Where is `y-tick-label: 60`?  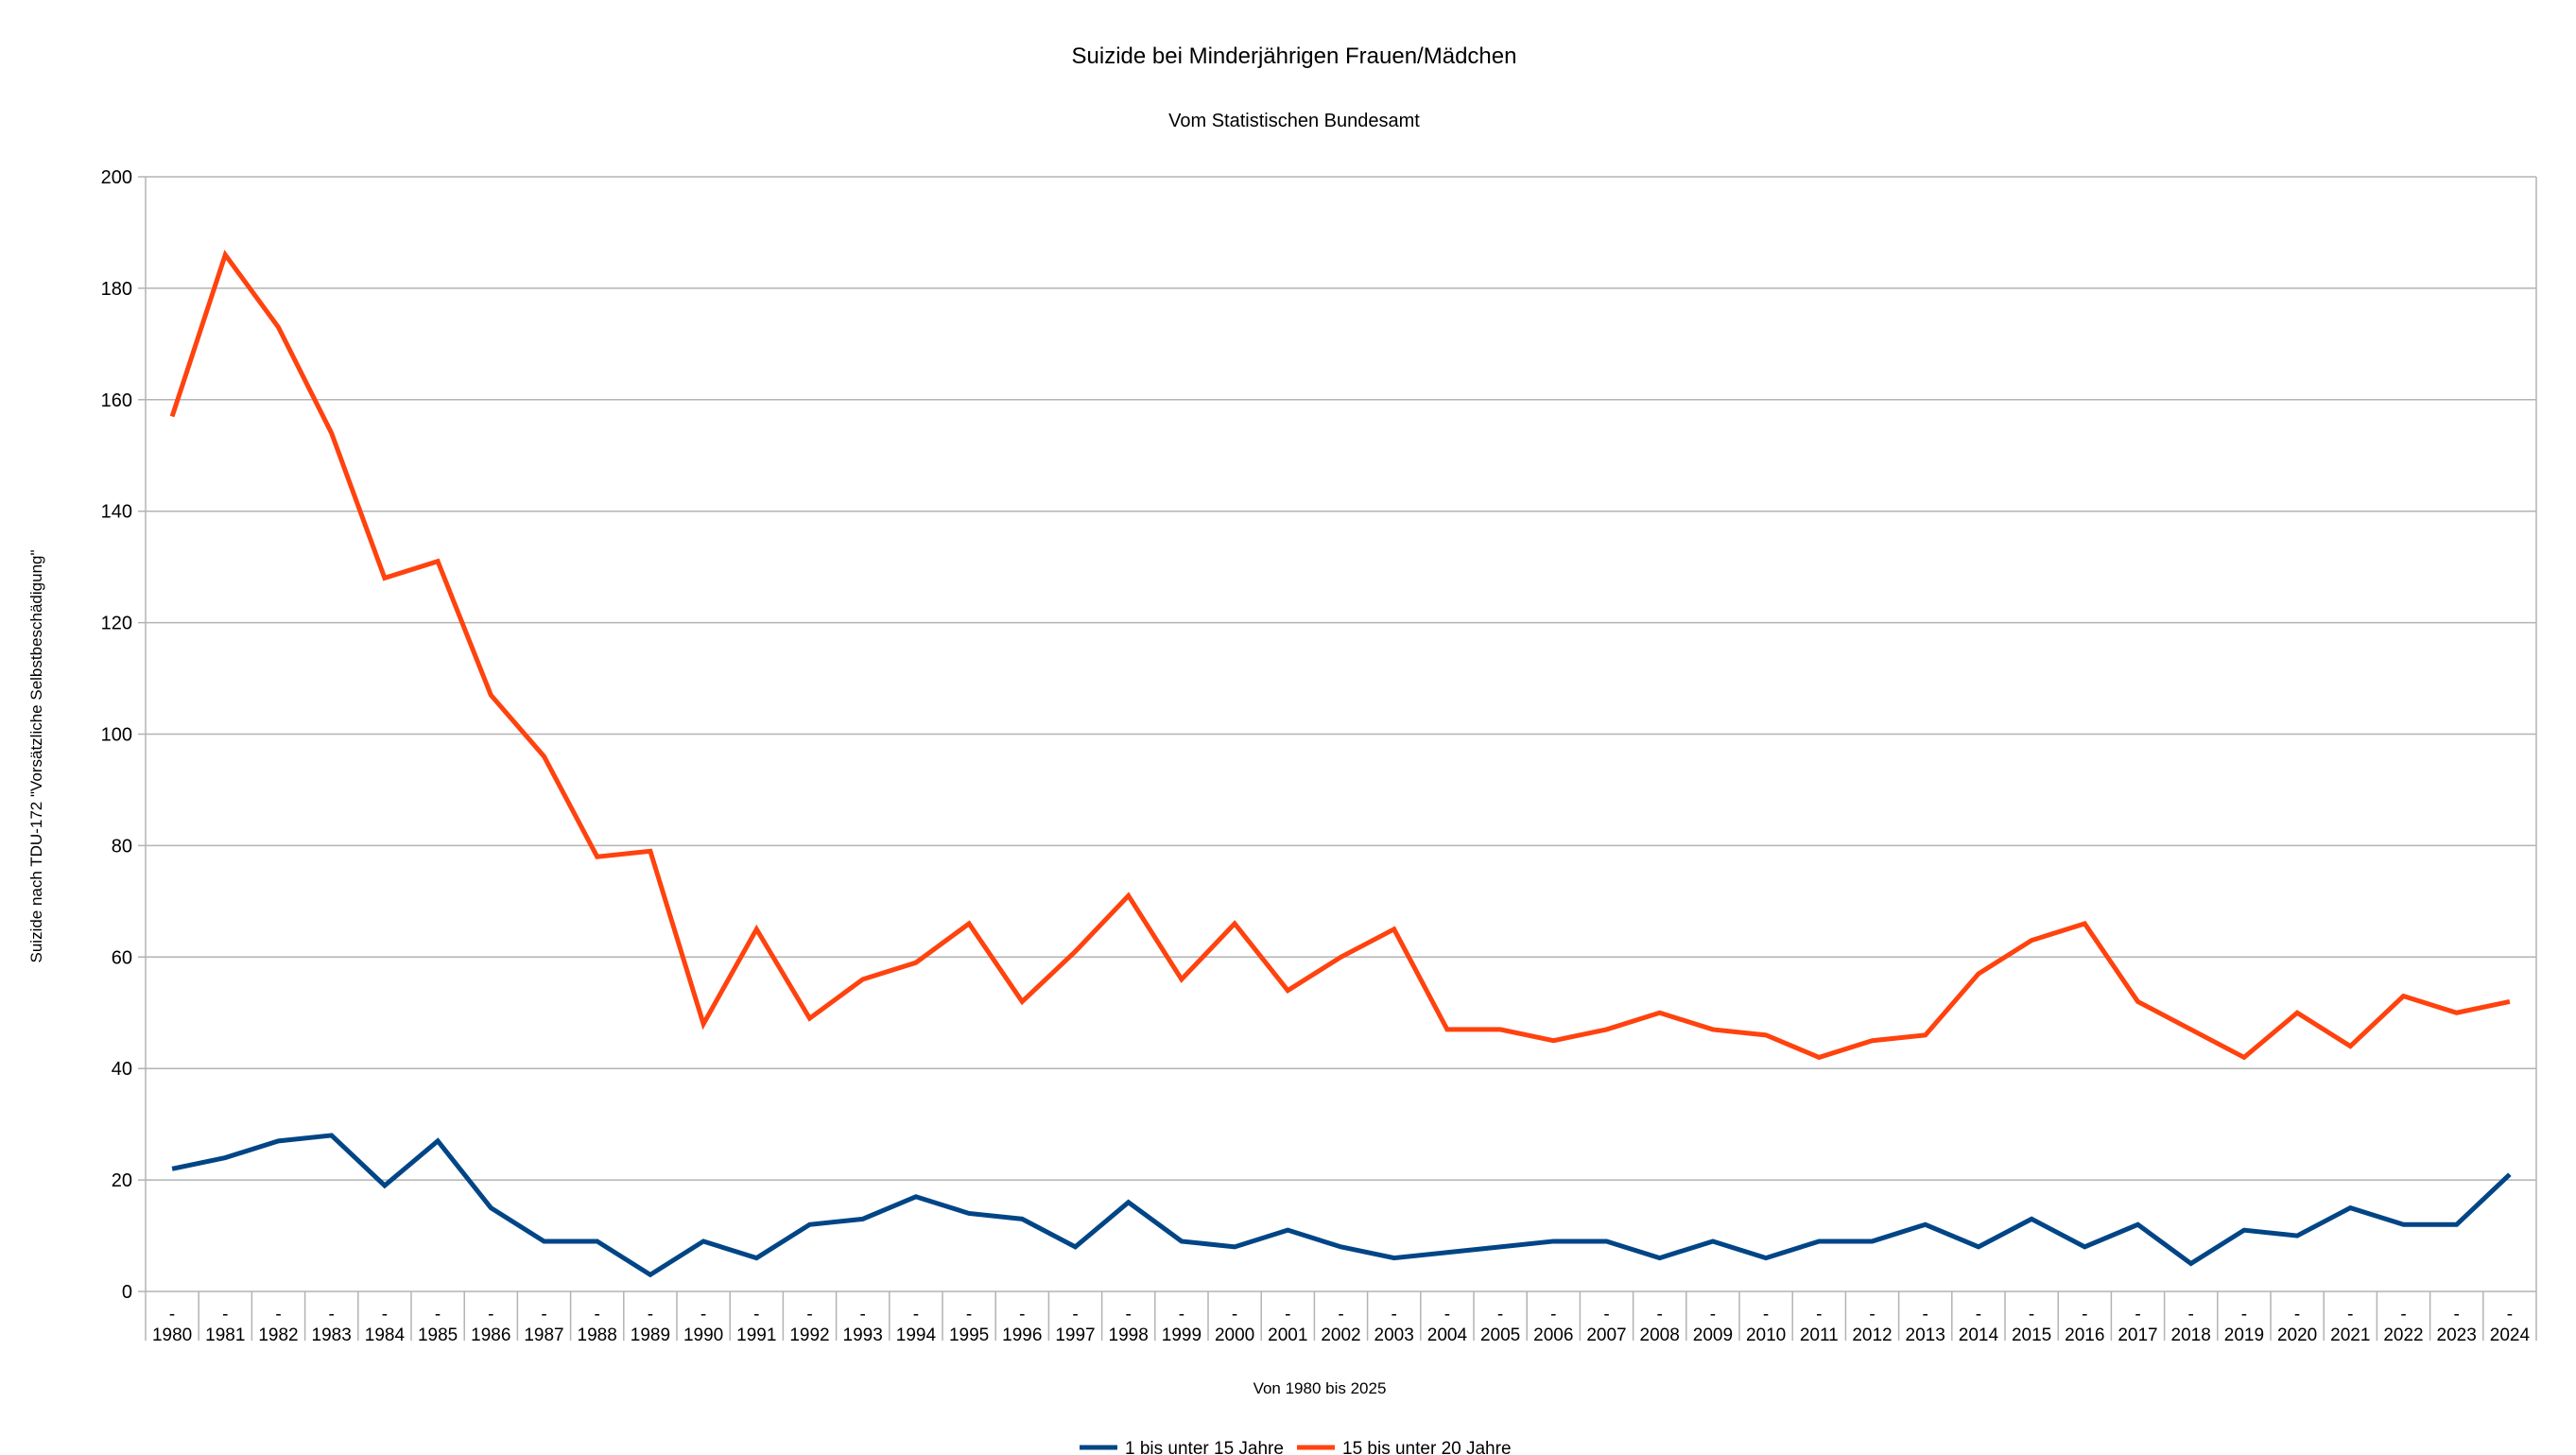 y-tick-label: 60 is located at coordinates (122, 957).